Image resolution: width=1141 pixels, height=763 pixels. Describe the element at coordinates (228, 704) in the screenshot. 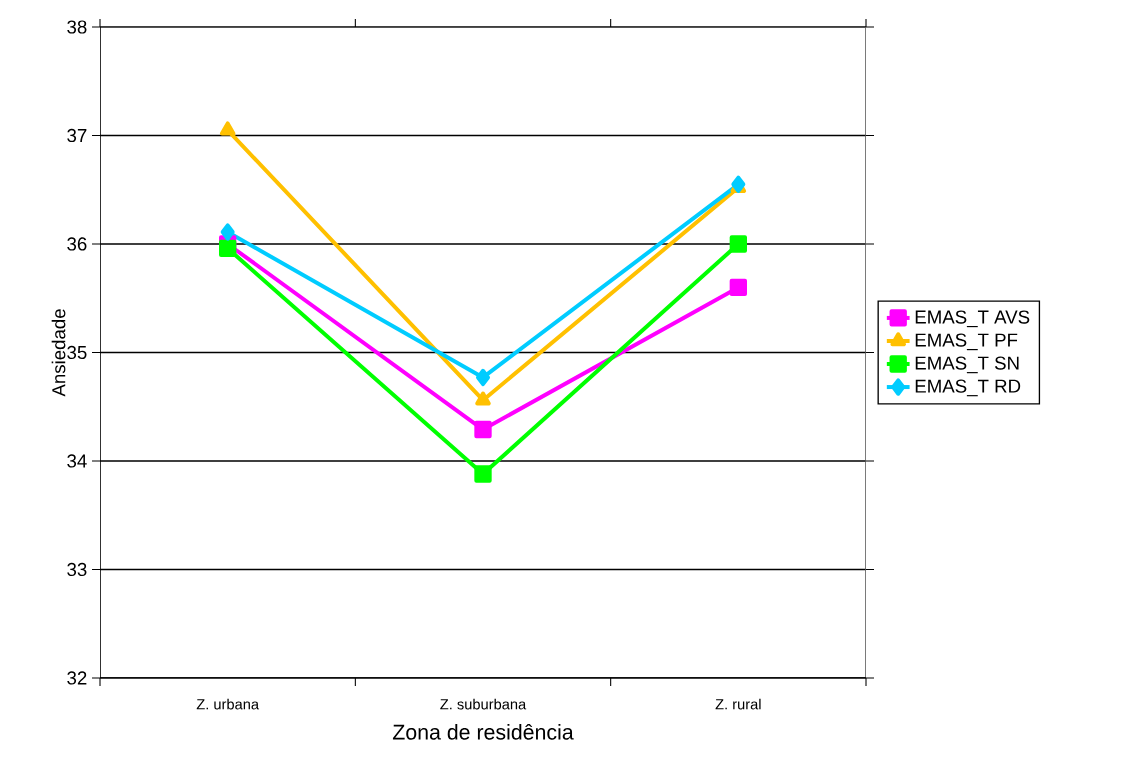

I see `x-tick-label: Z. urbana` at that location.